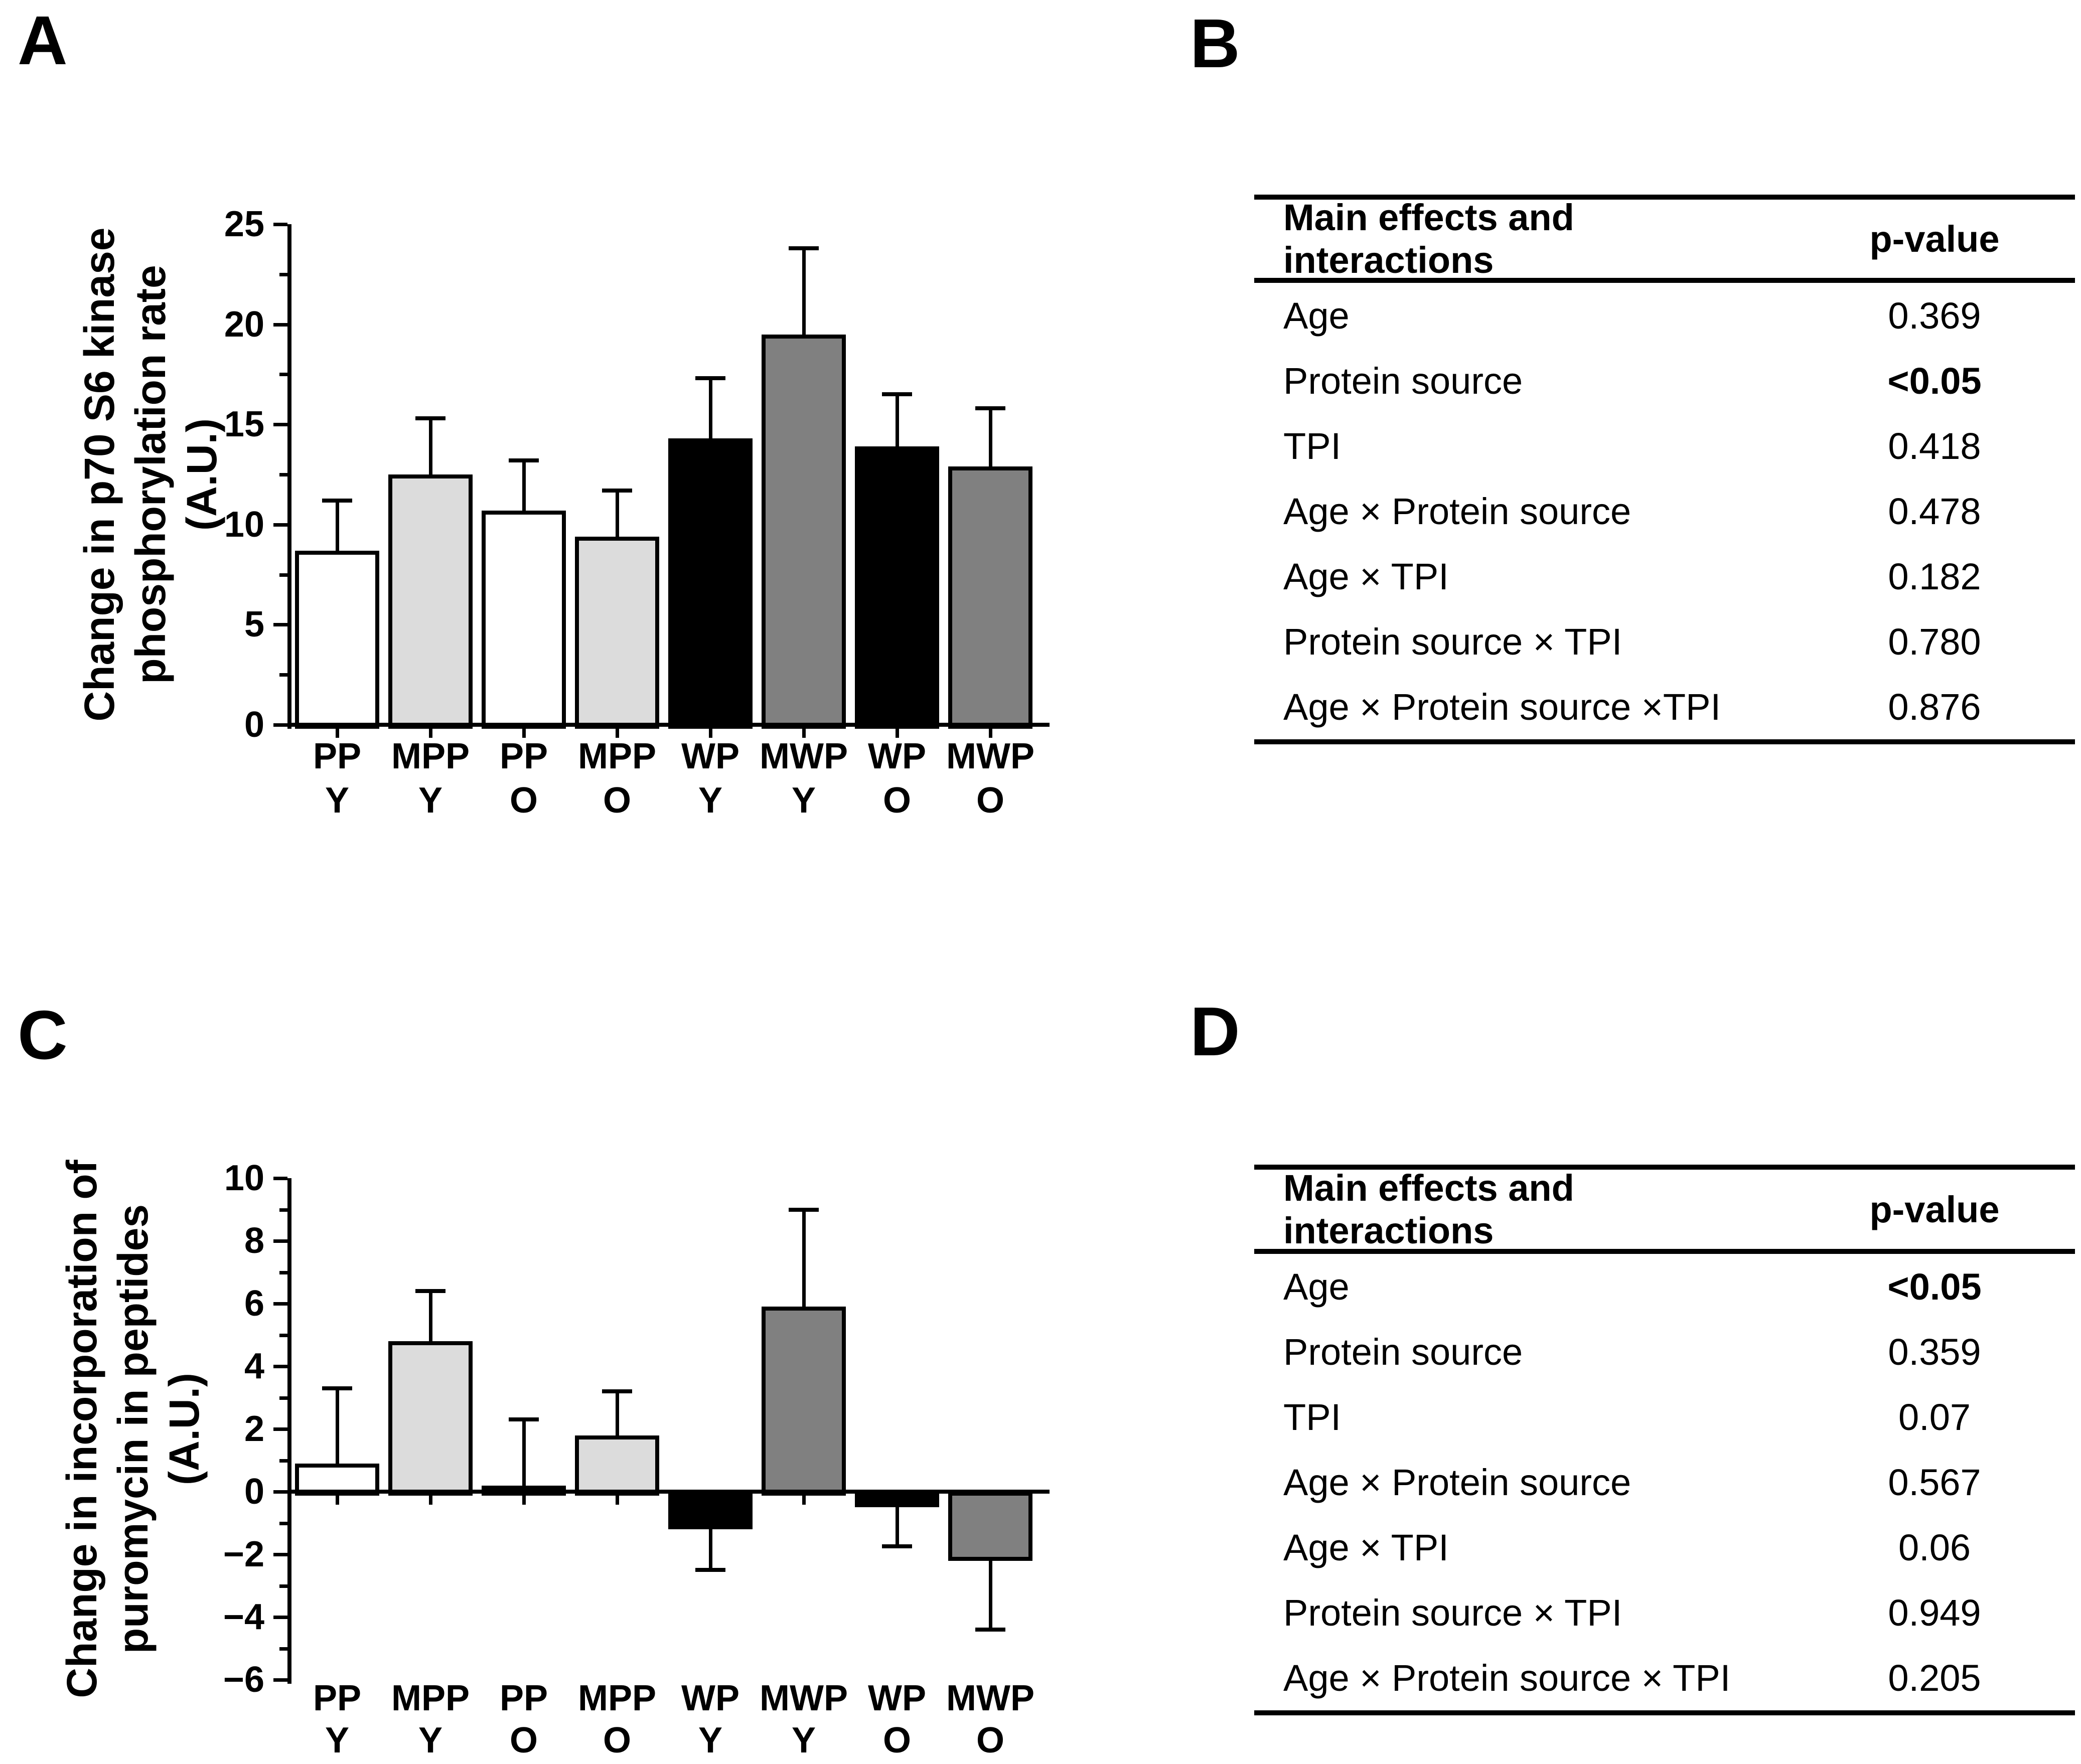 The width and height of the screenshot is (2081, 1764). What do you see at coordinates (1664, 1613) in the screenshot?
I see `table-row: Protein source × TPI 0.949` at bounding box center [1664, 1613].